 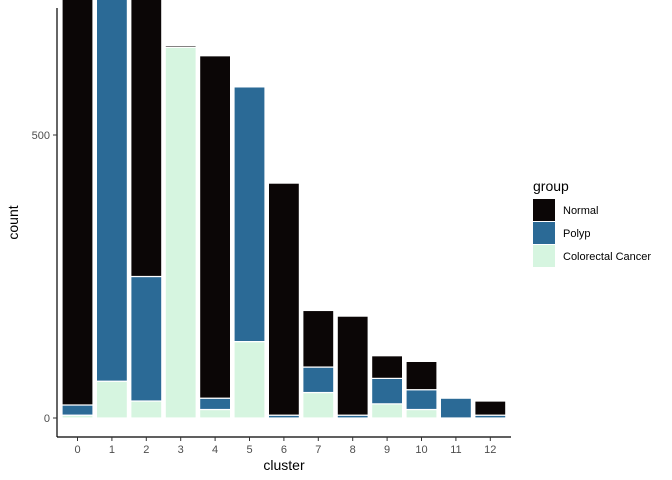 I want to click on x-tick-label-5: 5, so click(x=249, y=450).